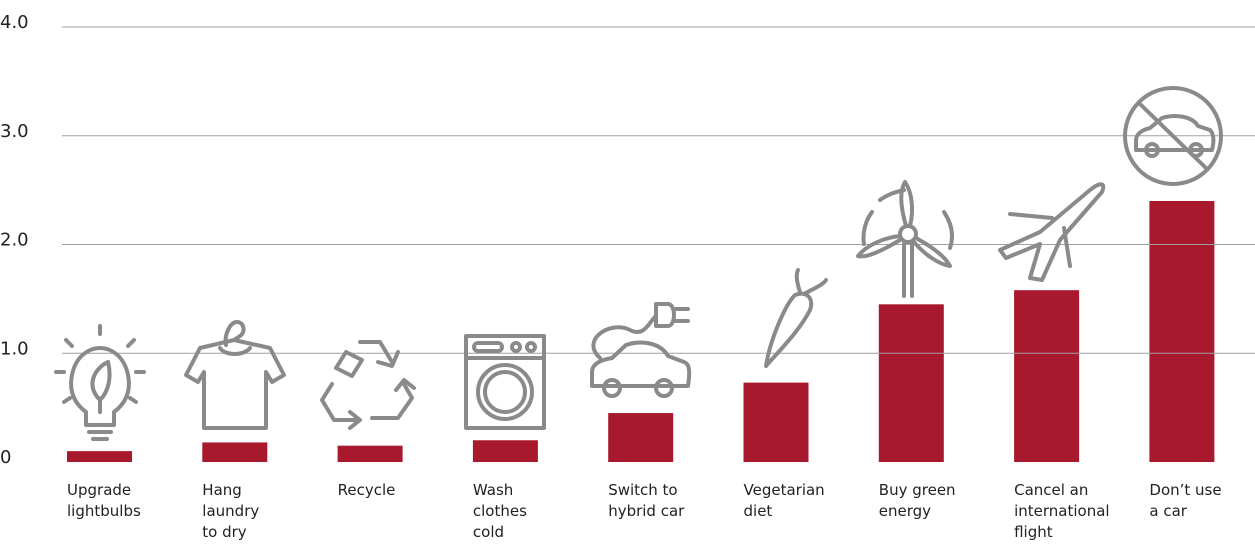 The width and height of the screenshot is (1255, 548). I want to click on icon-wind, so click(905, 239).